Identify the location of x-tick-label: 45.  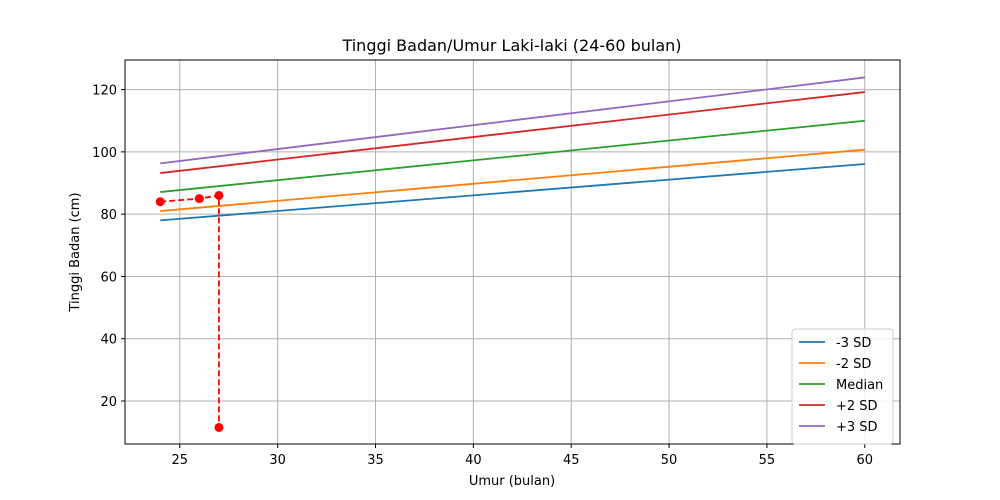
(571, 460).